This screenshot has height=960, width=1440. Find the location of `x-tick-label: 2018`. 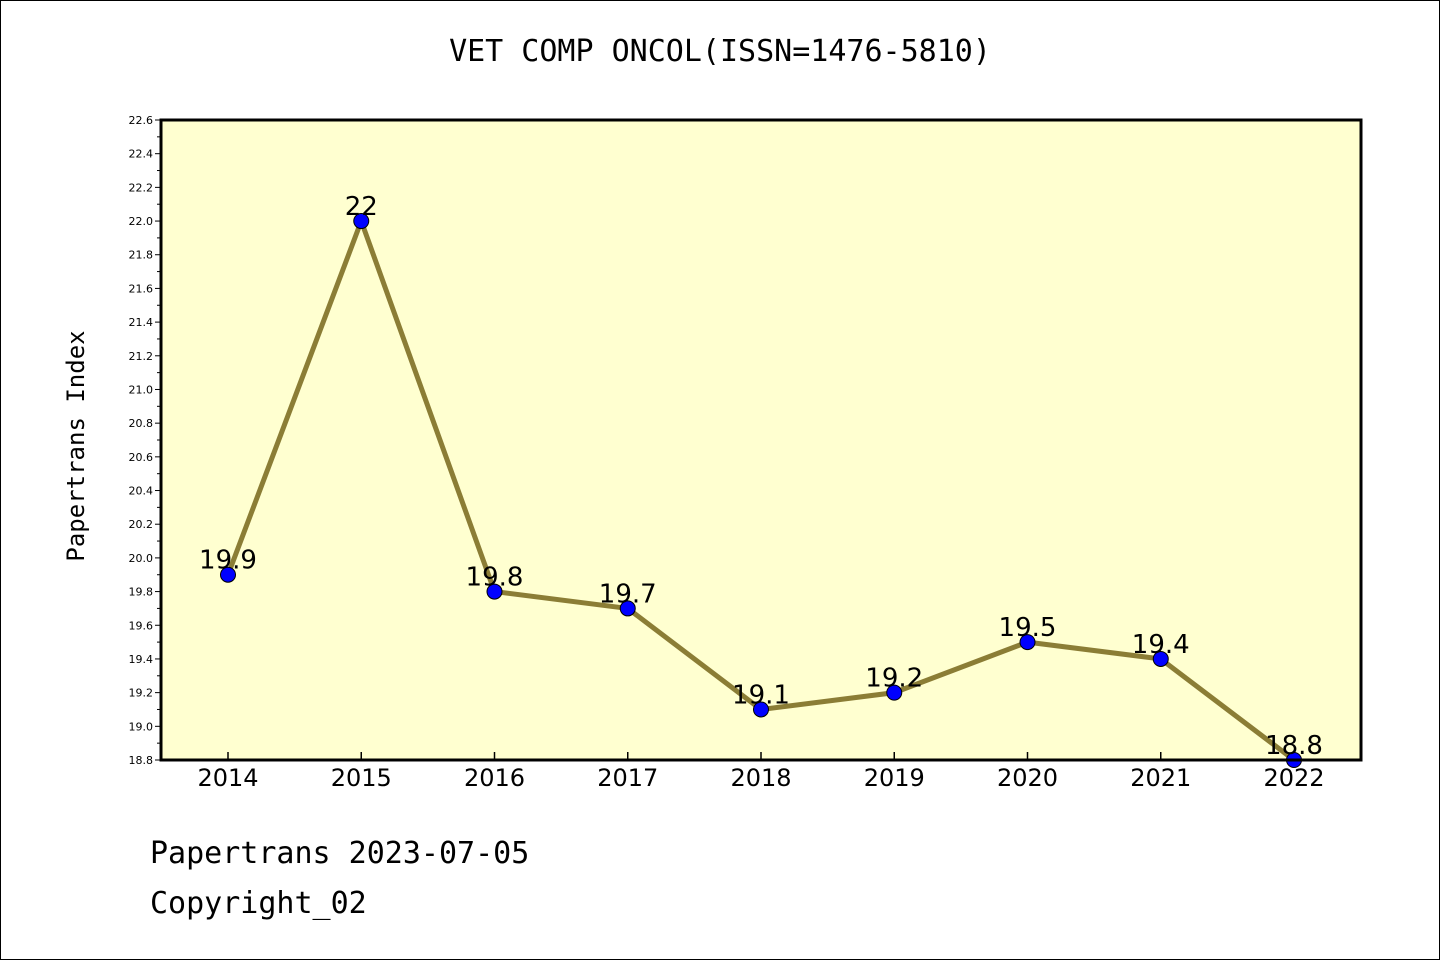

x-tick-label: 2018 is located at coordinates (760, 778).